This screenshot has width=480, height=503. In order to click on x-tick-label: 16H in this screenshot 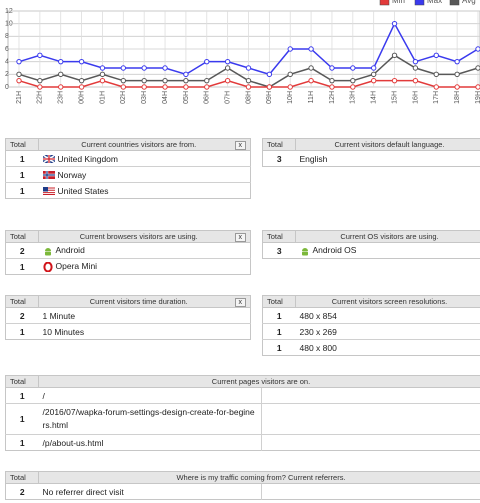, I will do `click(415, 97)`.